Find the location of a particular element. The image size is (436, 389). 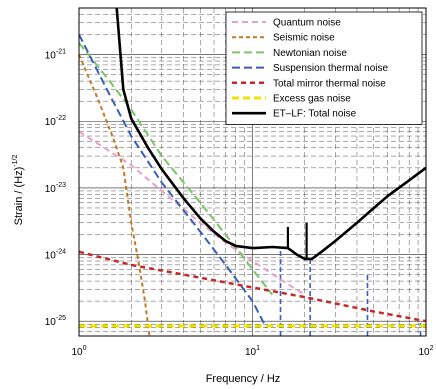

x-tick-label: 10⁰ is located at coordinates (78, 351).